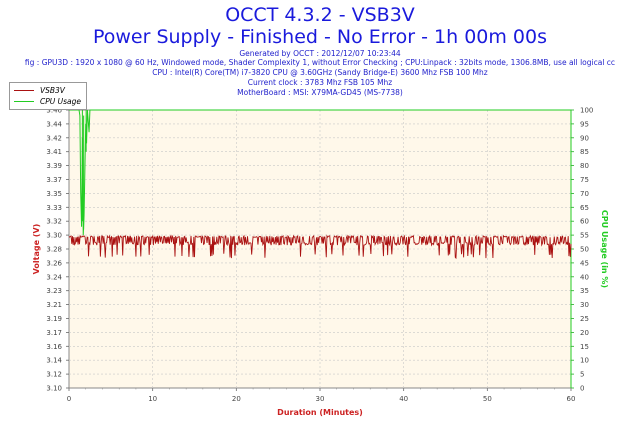 Image resolution: width=640 pixels, height=427 pixels. What do you see at coordinates (320, 399) in the screenshot?
I see `x-tick-label: 30` at bounding box center [320, 399].